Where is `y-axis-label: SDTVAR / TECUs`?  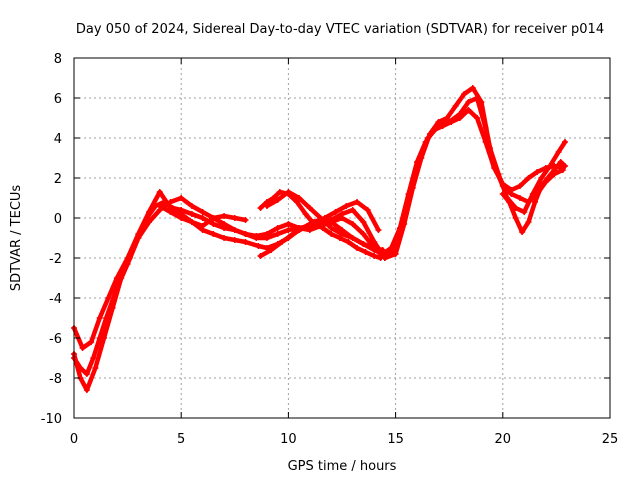 y-axis-label: SDTVAR / TECUs is located at coordinates (16, 238).